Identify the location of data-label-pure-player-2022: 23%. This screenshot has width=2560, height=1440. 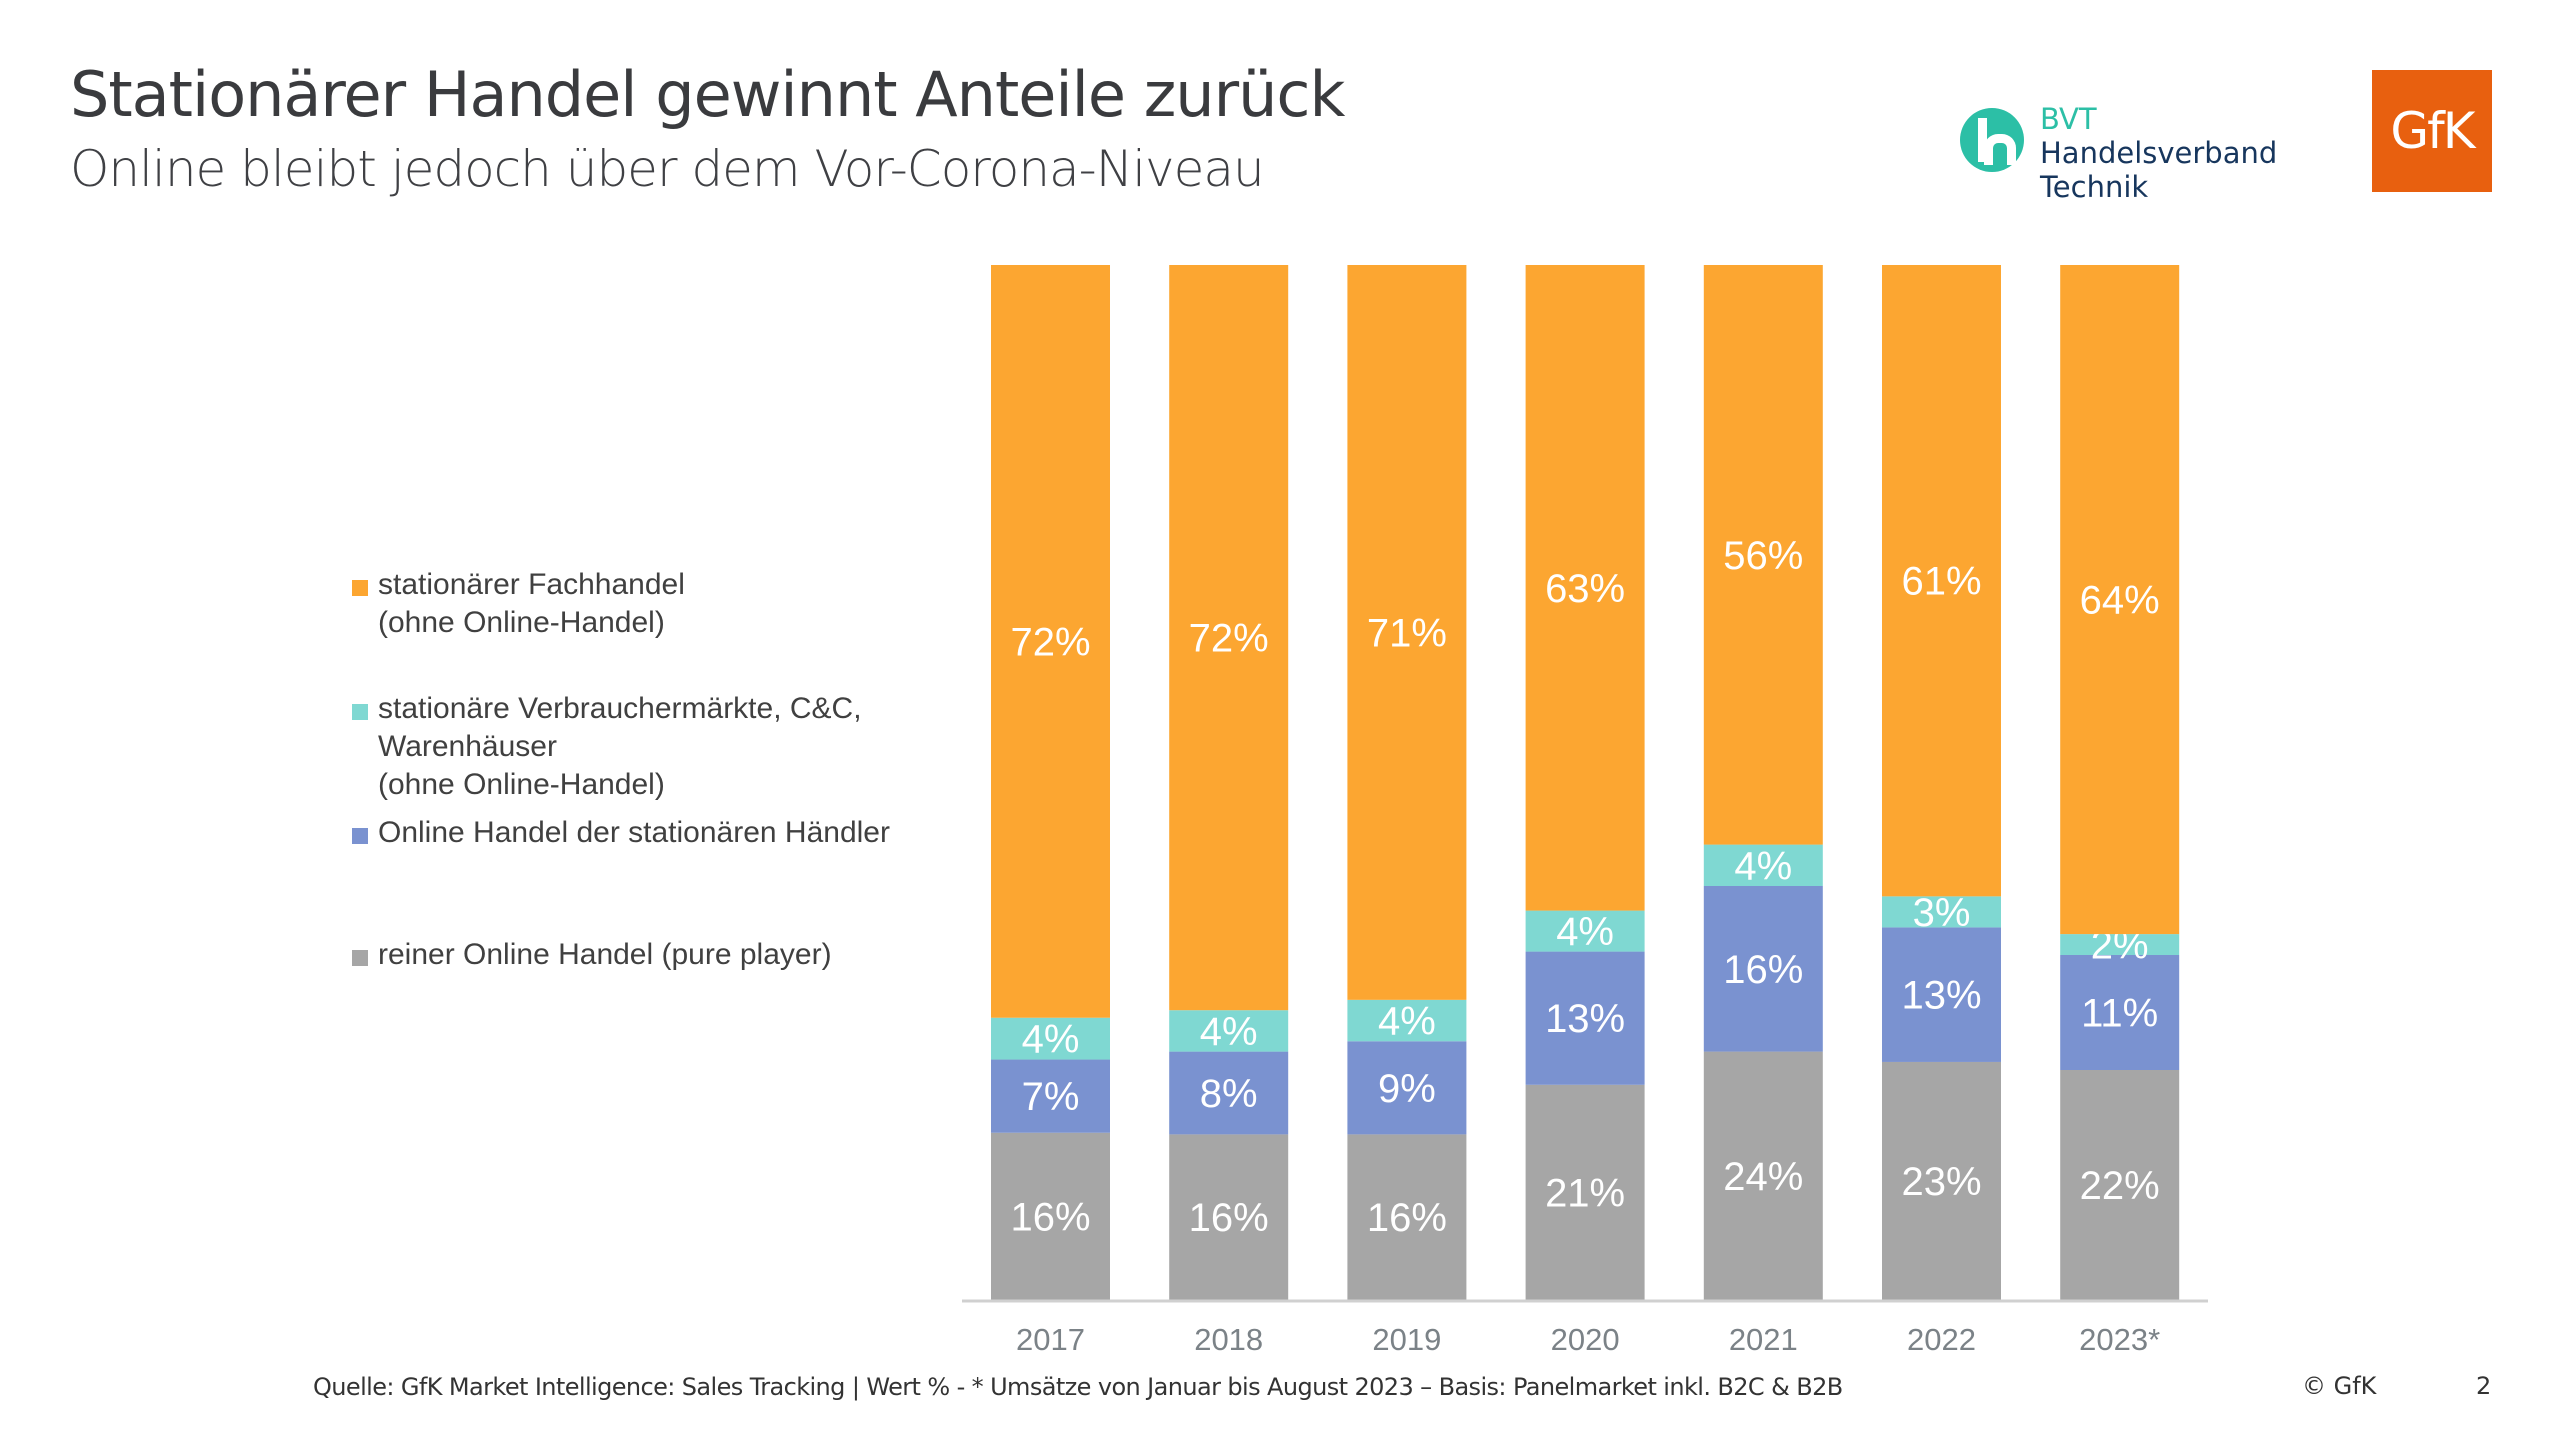
(1941, 1182).